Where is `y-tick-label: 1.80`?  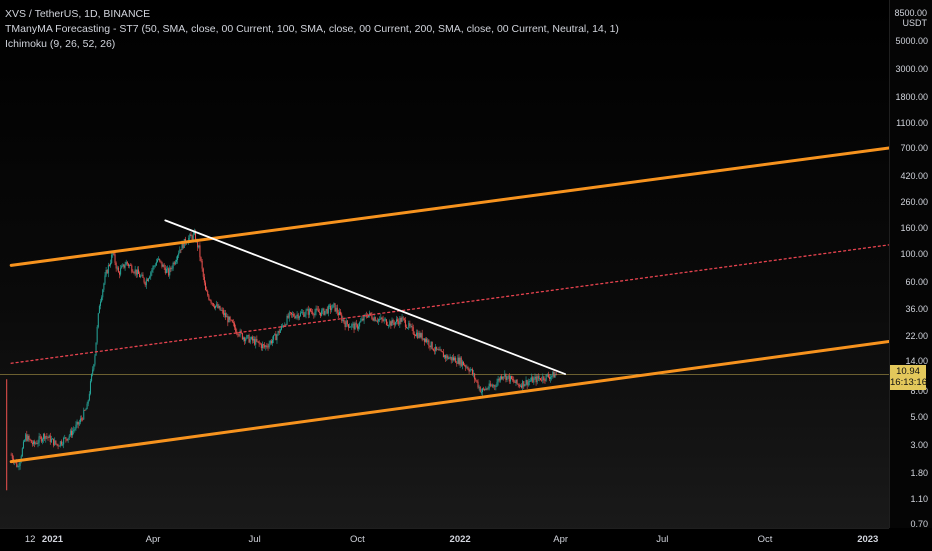 y-tick-label: 1.80 is located at coordinates (919, 472).